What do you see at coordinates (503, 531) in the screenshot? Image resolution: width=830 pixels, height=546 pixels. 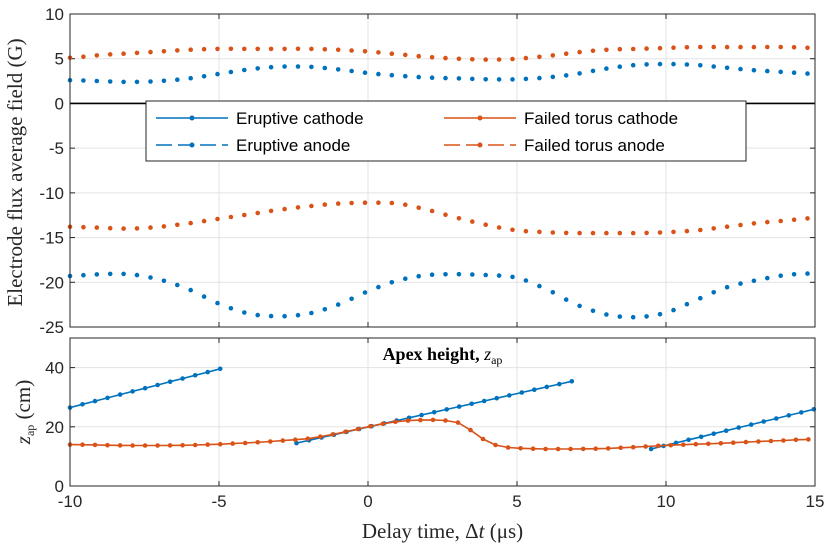 I see `xlabel-units: (μs)` at bounding box center [503, 531].